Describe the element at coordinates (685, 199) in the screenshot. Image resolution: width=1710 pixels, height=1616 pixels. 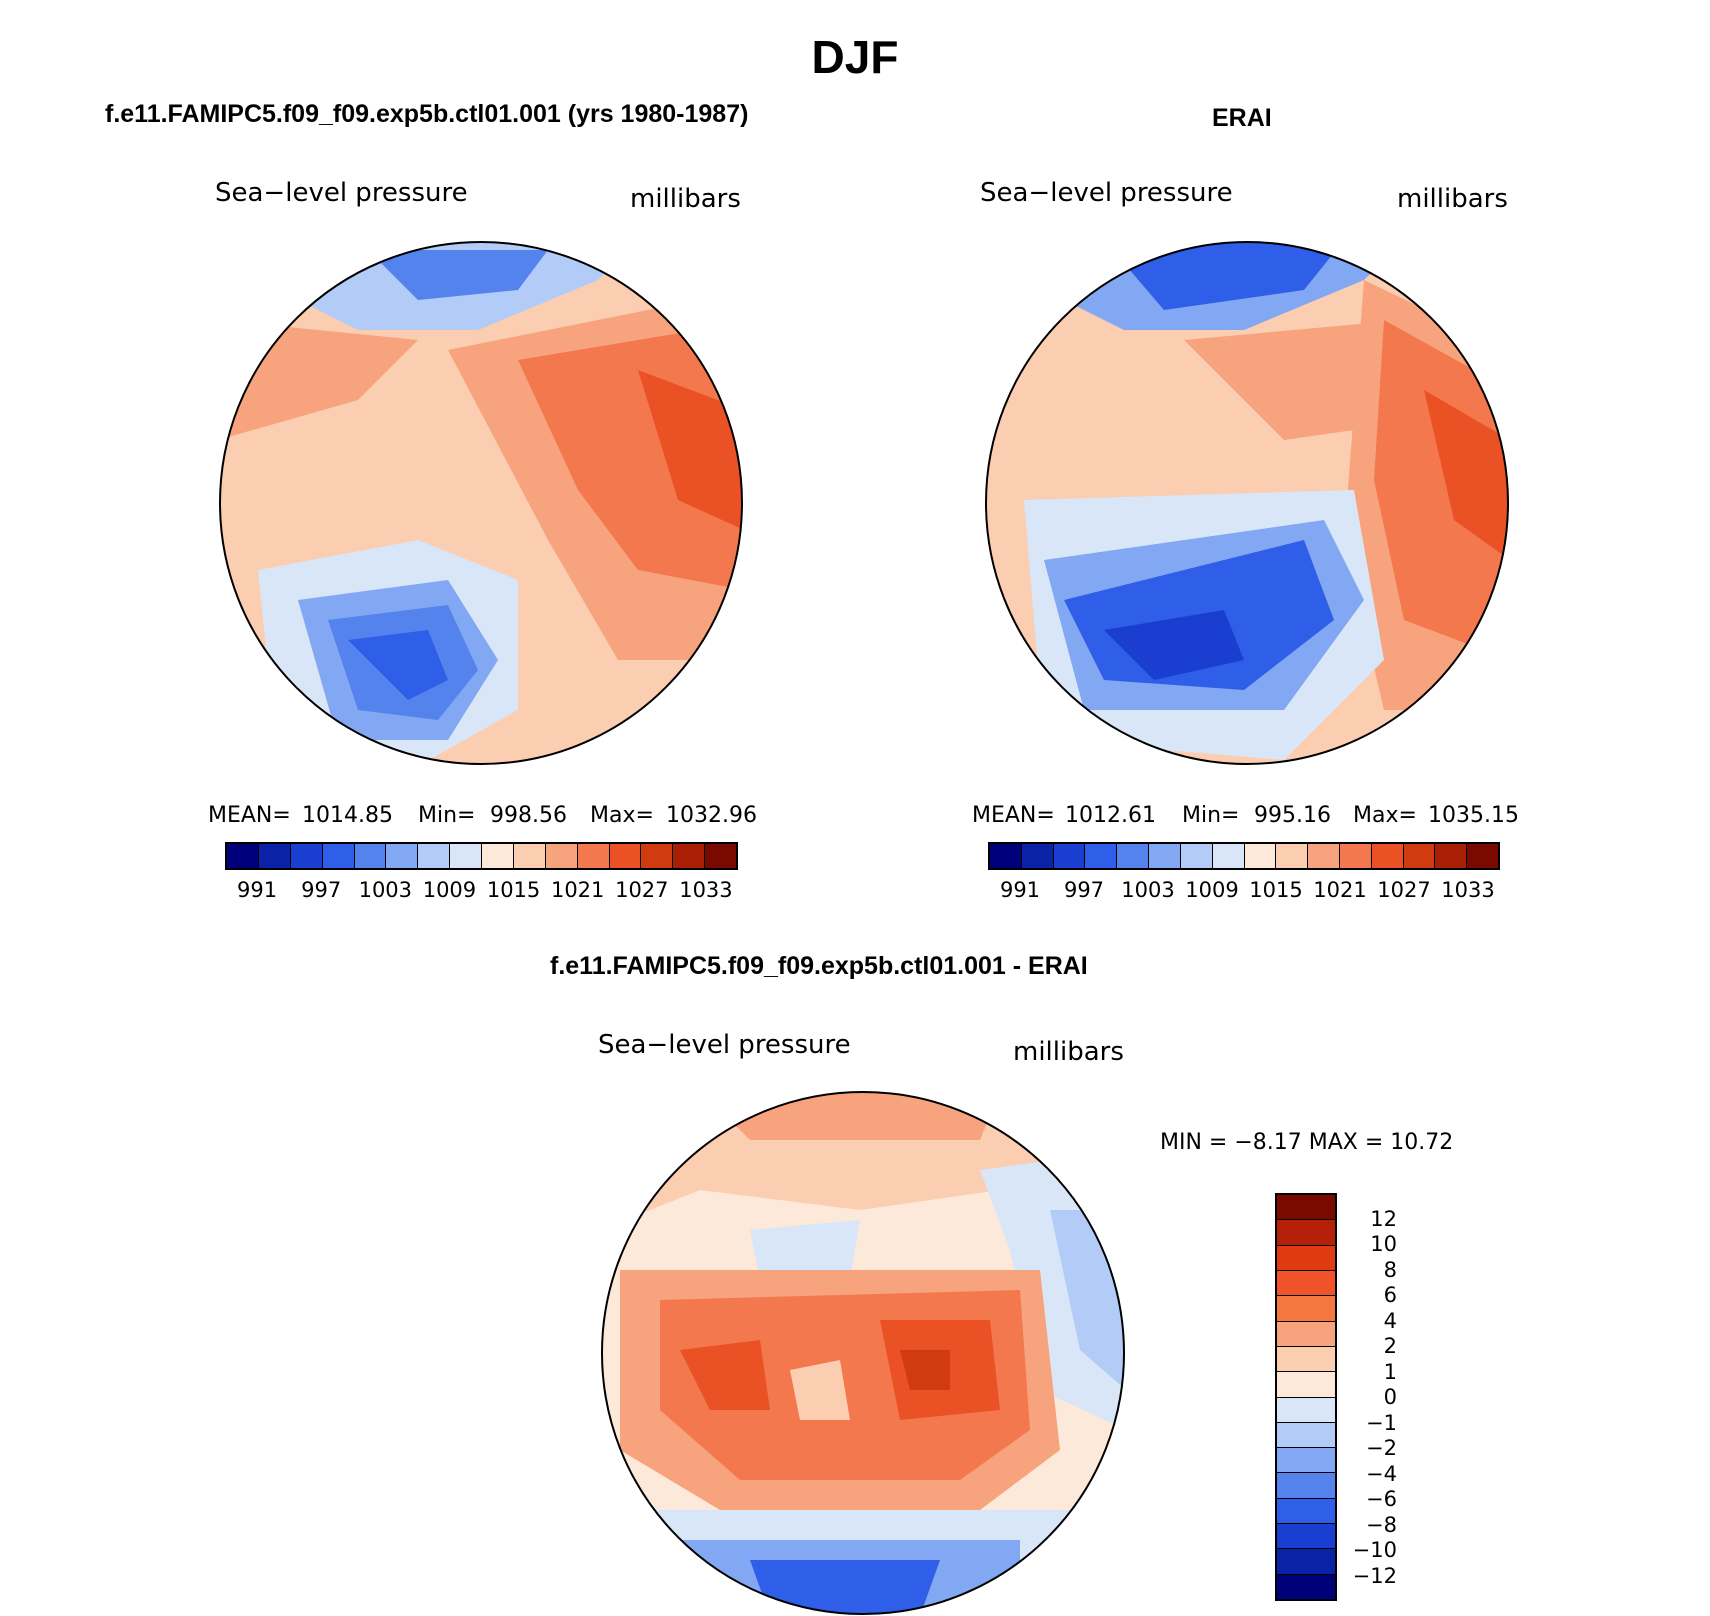
I see `panel-1-units-label: millibars` at that location.